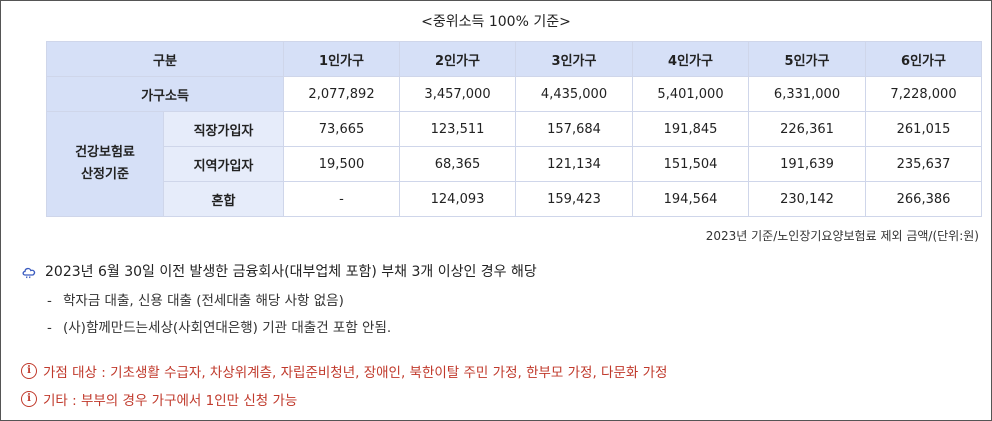 This screenshot has width=992, height=421. Describe the element at coordinates (574, 199) in the screenshot. I see `table-cell: 159,423` at that location.